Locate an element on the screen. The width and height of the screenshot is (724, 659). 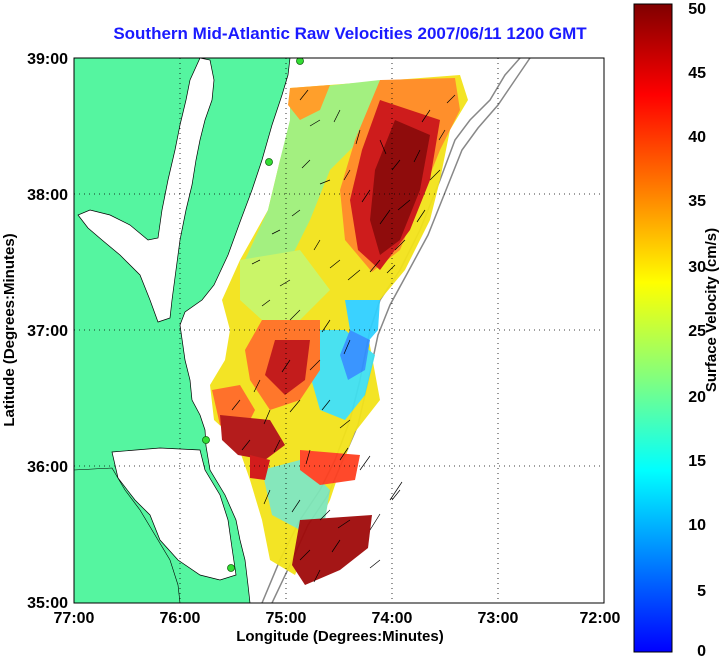
colorbar-tick-label: 15 is located at coordinates (697, 461).